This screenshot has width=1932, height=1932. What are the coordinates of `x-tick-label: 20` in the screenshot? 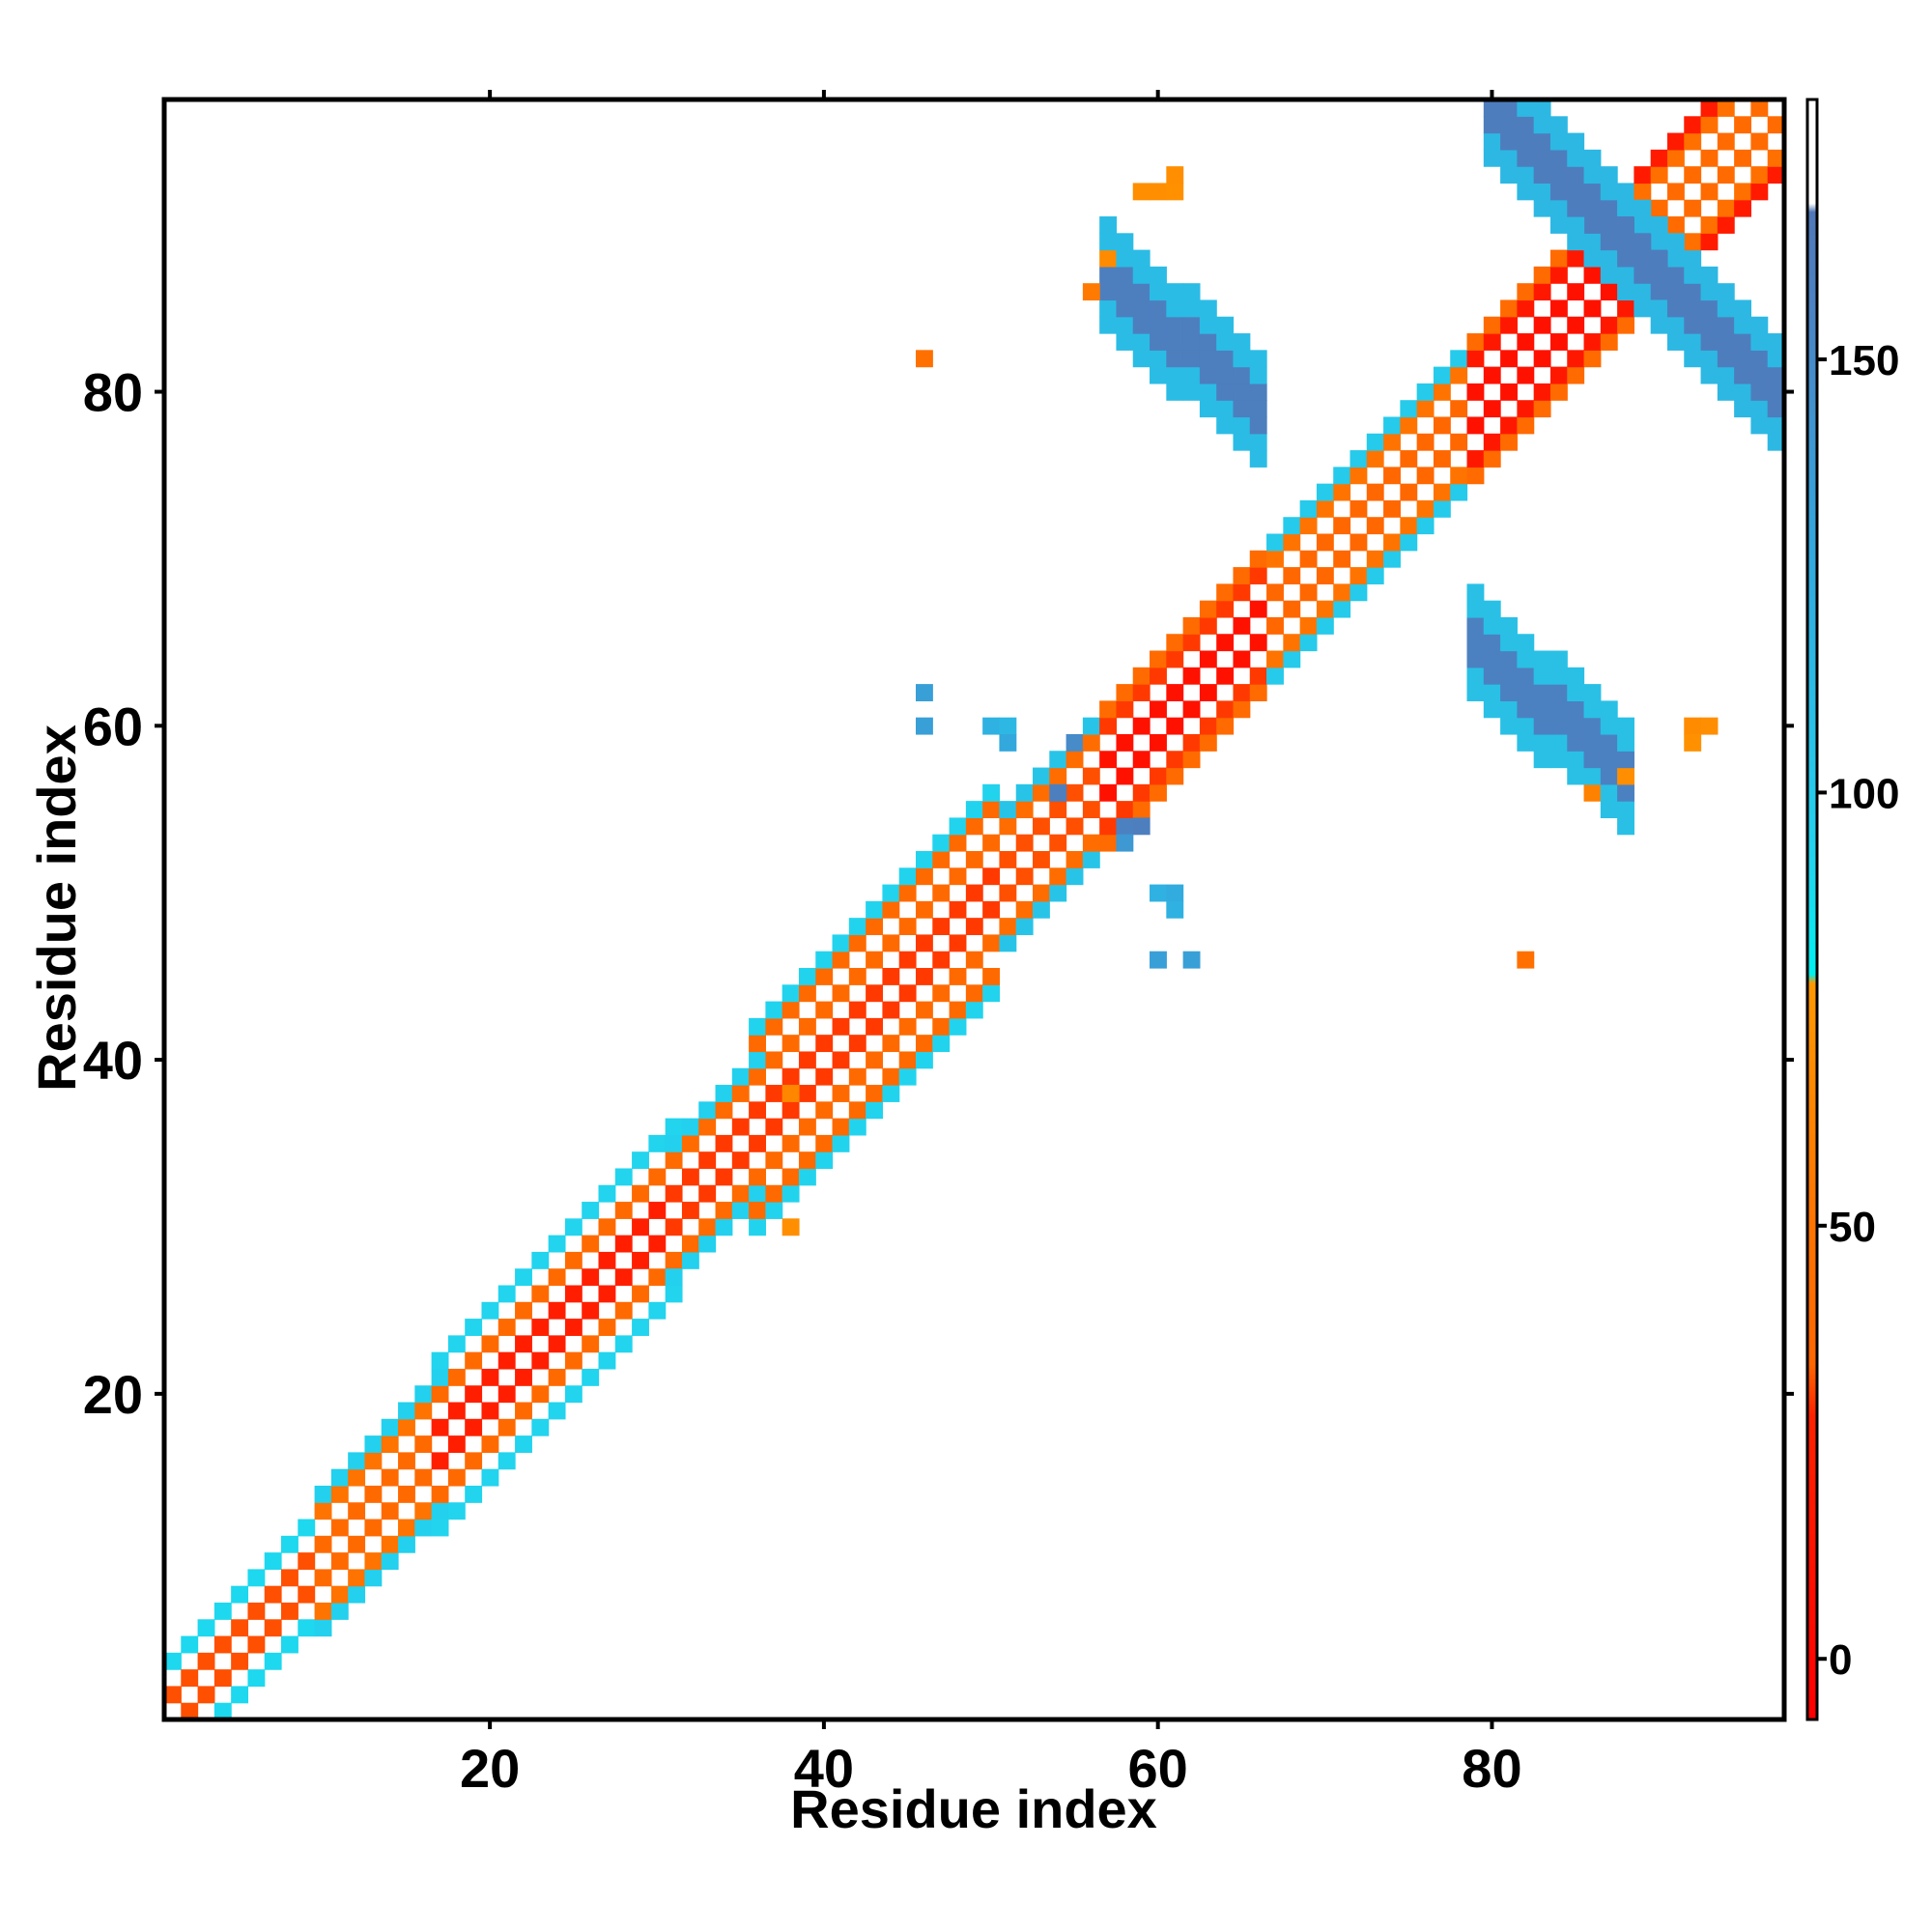 It's located at (490, 1768).